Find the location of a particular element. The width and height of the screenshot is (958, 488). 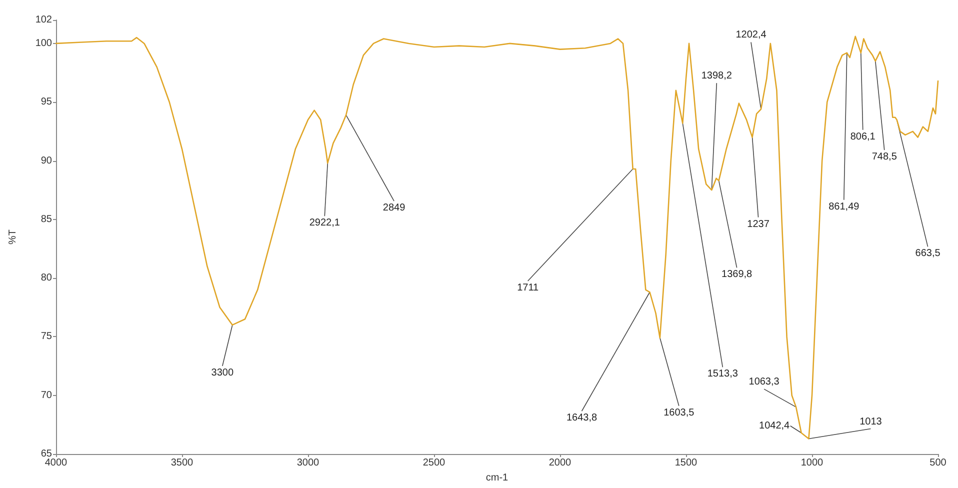

annotation: 1398,2 is located at coordinates (716, 76).